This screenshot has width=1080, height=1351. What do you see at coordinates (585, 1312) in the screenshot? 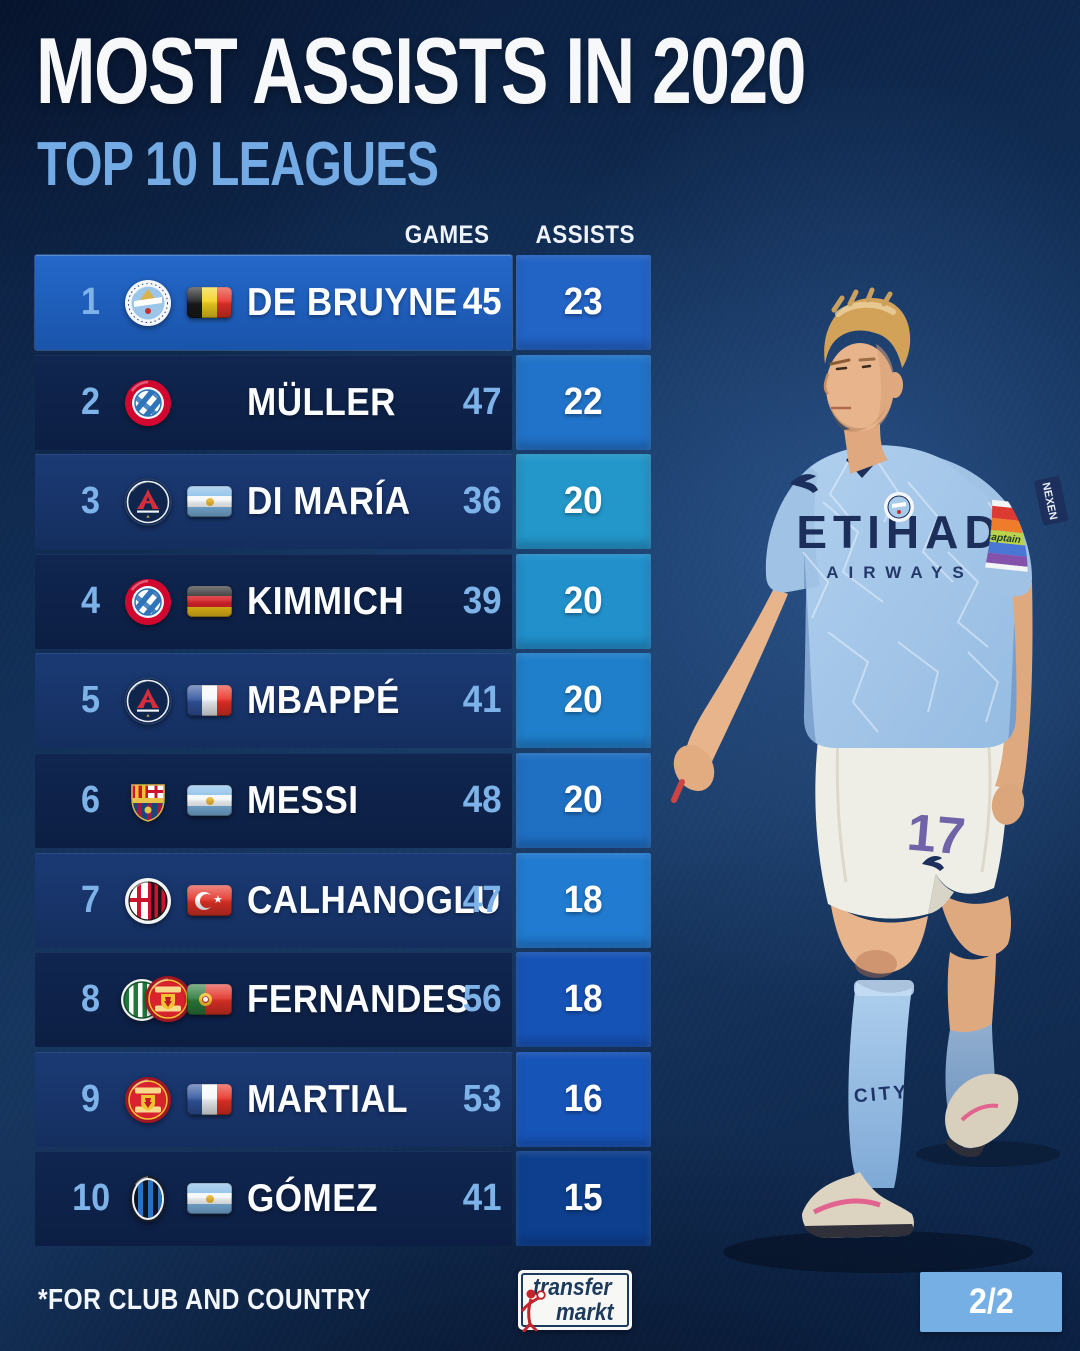
I see `logo-line2: markt` at bounding box center [585, 1312].